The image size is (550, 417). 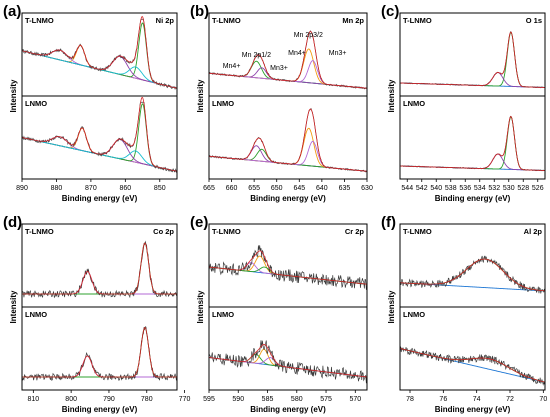 What do you see at coordinates (33, 399) in the screenshot?
I see `panel-3-x-tick-label-0: 810` at bounding box center [33, 399].